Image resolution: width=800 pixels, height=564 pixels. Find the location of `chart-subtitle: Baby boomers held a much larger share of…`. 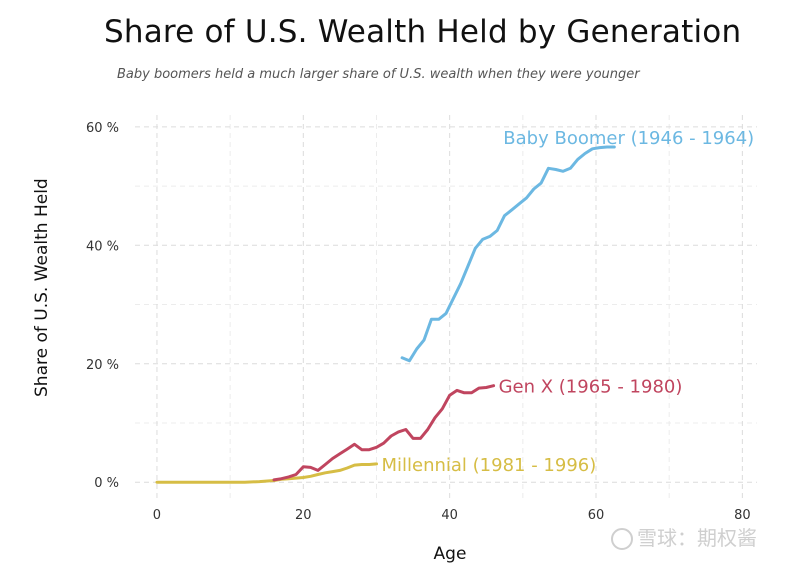

chart-subtitle: Baby boomers held a much larger share of… is located at coordinates (378, 74).